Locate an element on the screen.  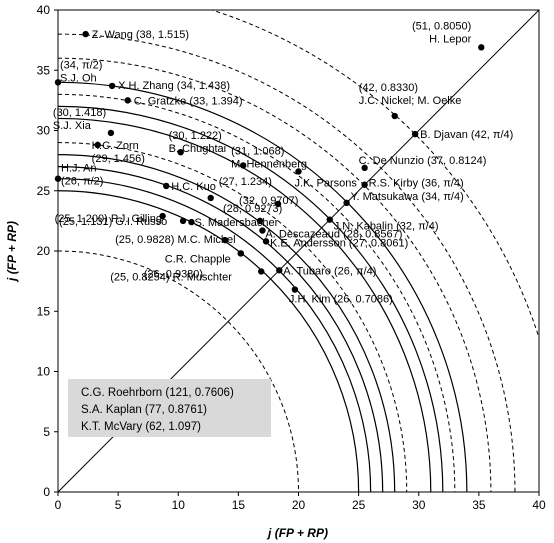
x-tick-label: 25 is located at coordinates (359, 505).